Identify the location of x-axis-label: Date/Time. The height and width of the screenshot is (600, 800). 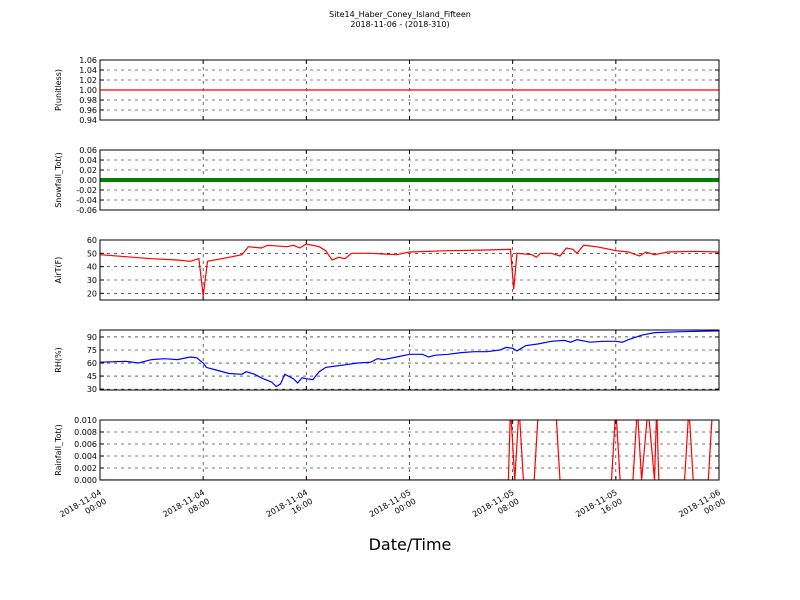
(410, 544).